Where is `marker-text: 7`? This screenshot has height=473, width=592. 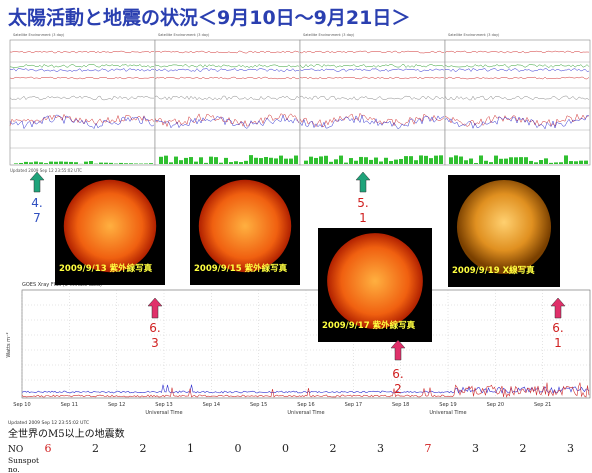
marker-text: 7 is located at coordinates (37, 218).